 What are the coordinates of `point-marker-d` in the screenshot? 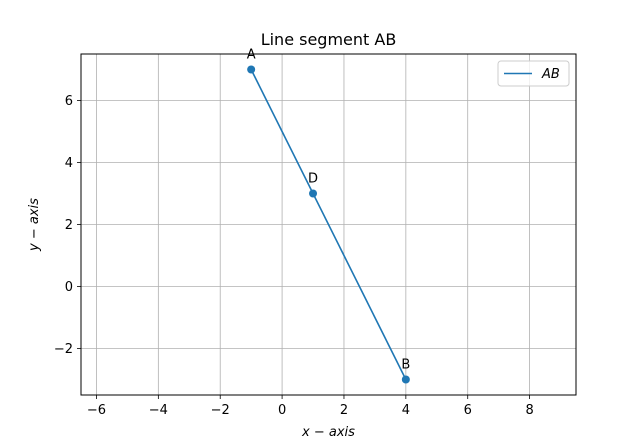 It's located at (313, 193).